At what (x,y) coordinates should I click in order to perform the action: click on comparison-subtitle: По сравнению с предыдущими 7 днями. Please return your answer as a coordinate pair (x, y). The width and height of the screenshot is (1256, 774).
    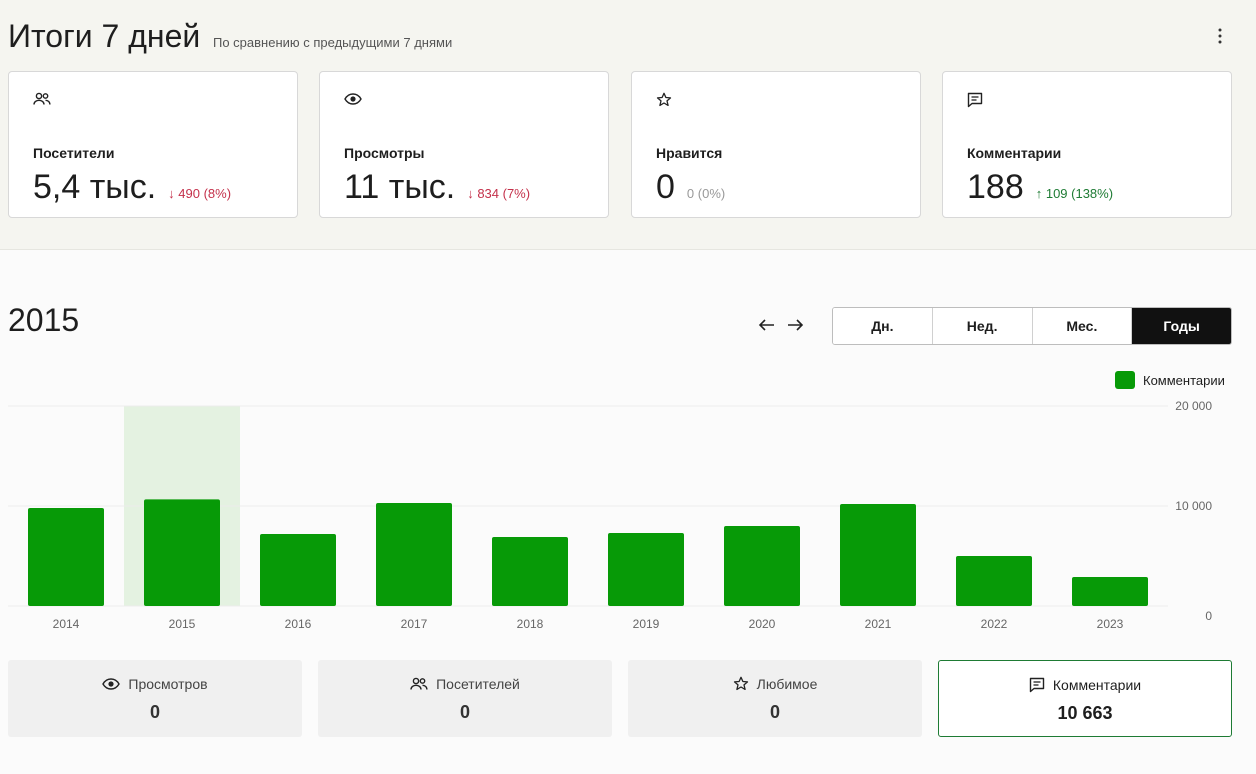
    Looking at the image, I should click on (333, 42).